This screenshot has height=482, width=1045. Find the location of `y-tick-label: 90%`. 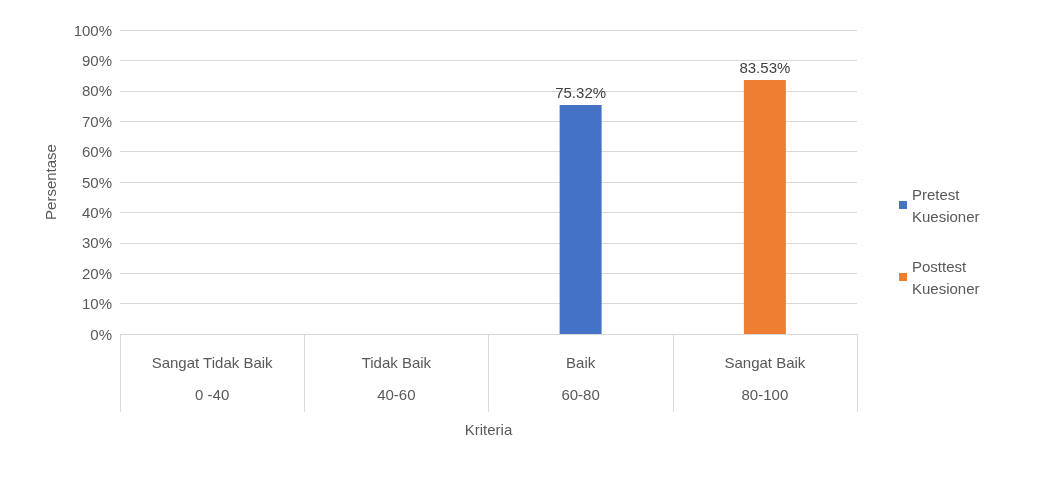

y-tick-label: 90% is located at coordinates (96, 60).